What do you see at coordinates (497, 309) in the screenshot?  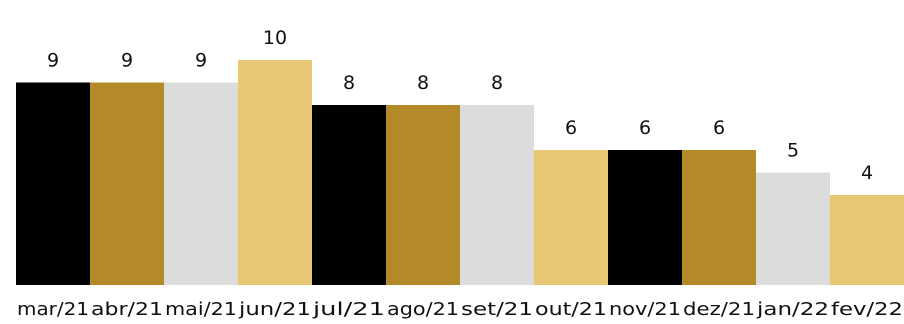 I see `x-tick-label: set/21` at bounding box center [497, 309].